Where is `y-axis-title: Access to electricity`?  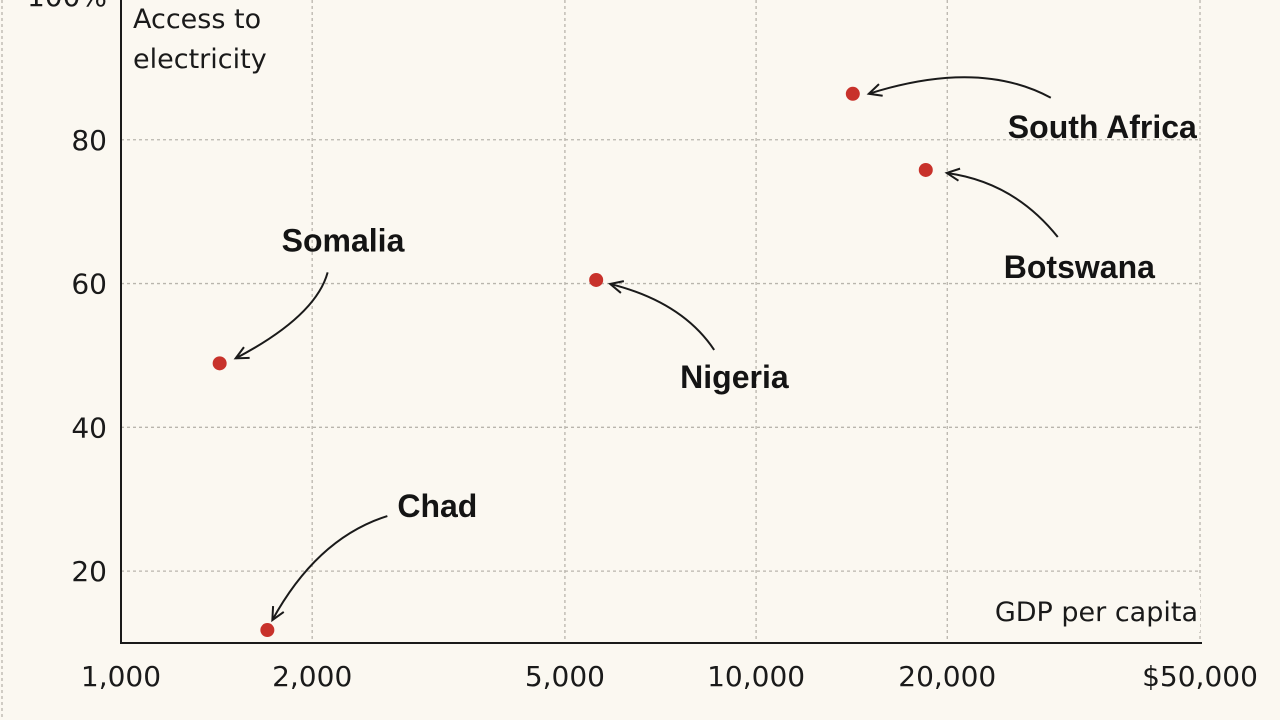
y-axis-title: Access to electricity is located at coordinates (200, 39).